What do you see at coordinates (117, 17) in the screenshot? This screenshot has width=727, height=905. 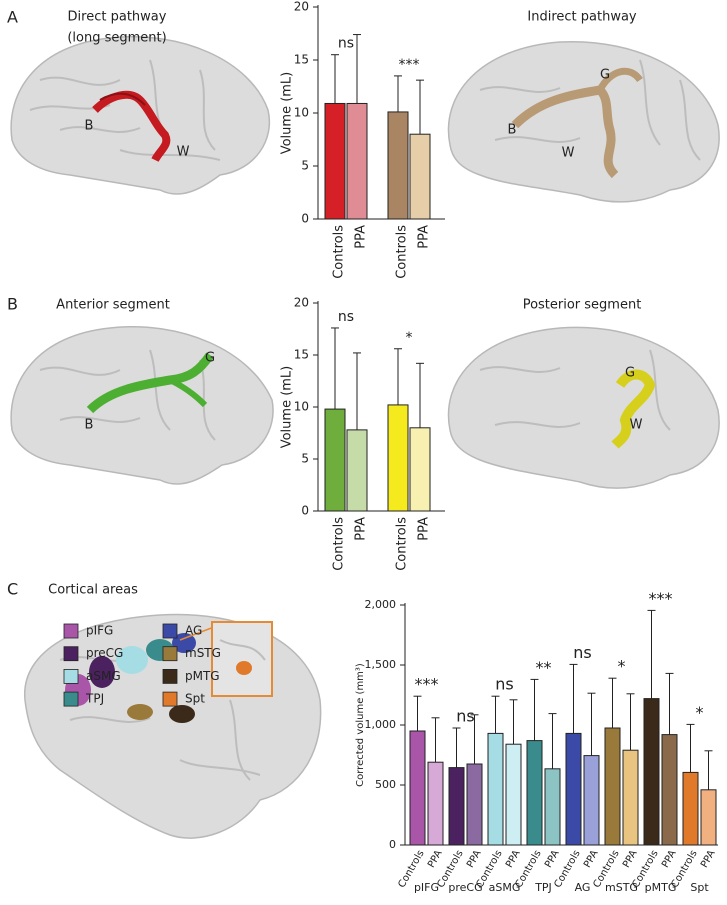 I see `image-title: Direct pathway` at bounding box center [117, 17].